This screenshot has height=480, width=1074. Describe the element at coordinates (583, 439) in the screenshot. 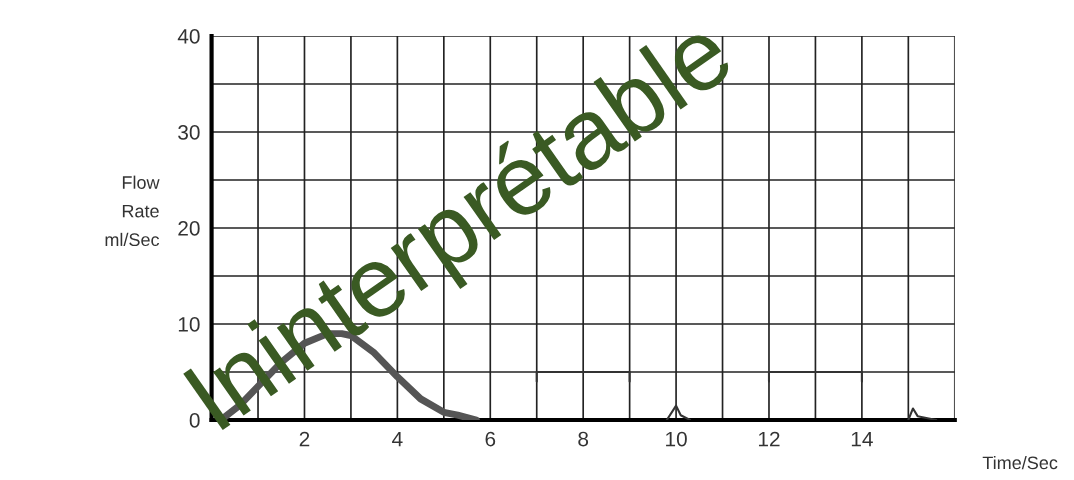

I see `x-tick-label: 8` at that location.